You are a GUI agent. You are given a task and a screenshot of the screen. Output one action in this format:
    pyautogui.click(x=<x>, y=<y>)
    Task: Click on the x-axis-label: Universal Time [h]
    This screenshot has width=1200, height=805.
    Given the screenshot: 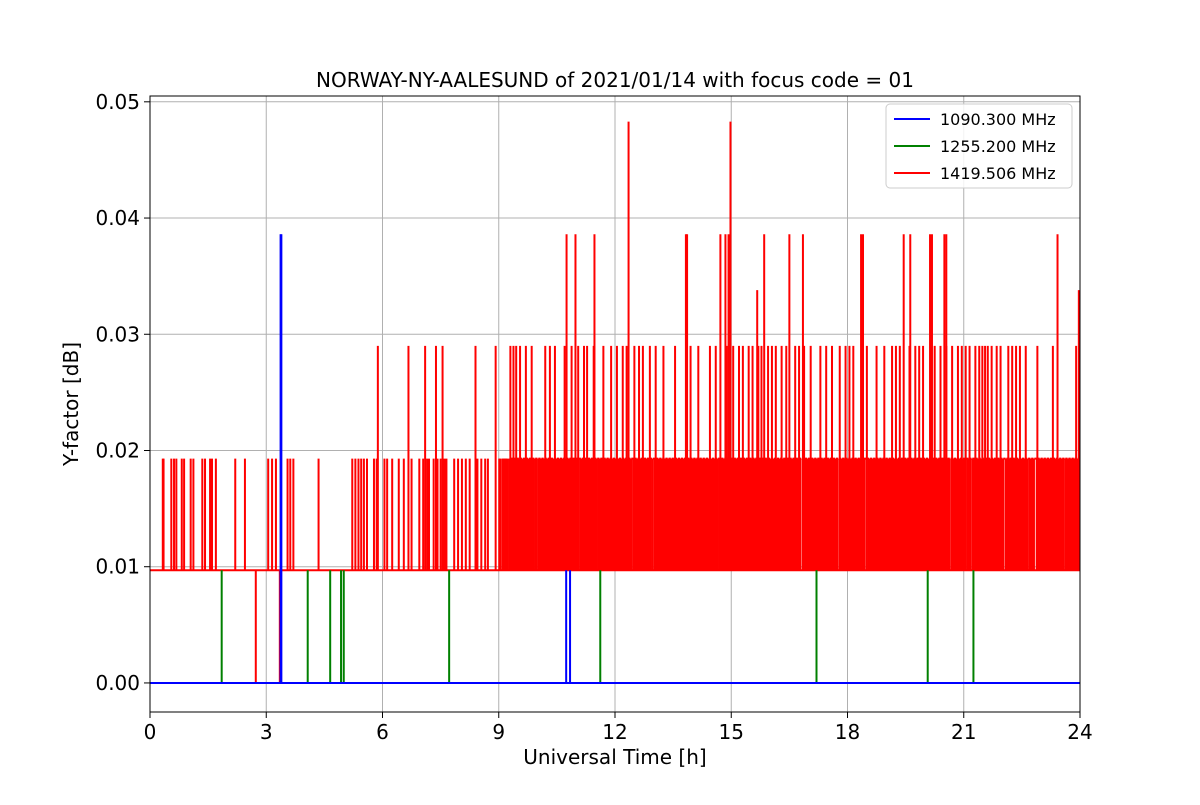 What is the action you would take?
    pyautogui.click(x=614, y=757)
    